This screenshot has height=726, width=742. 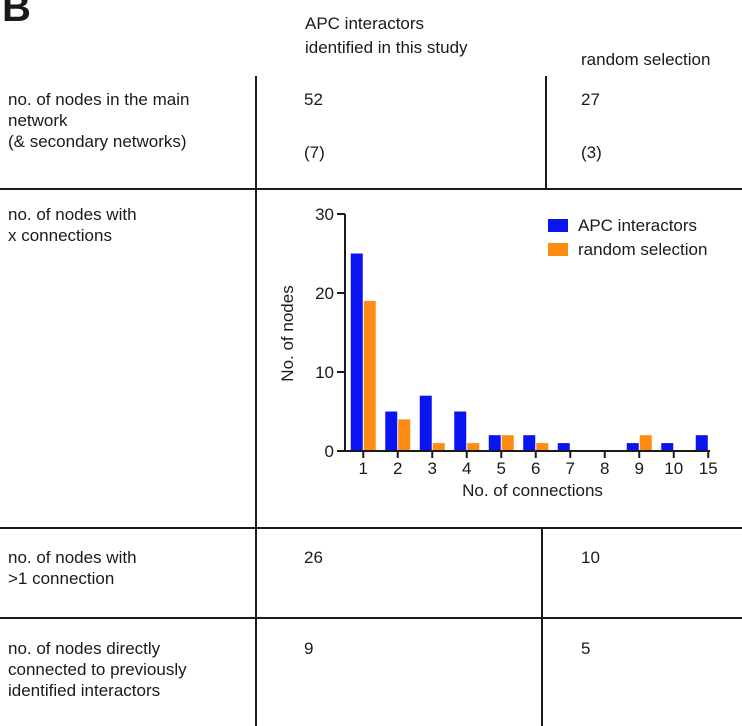 What do you see at coordinates (16, 15) in the screenshot?
I see `panel-label: B` at bounding box center [16, 15].